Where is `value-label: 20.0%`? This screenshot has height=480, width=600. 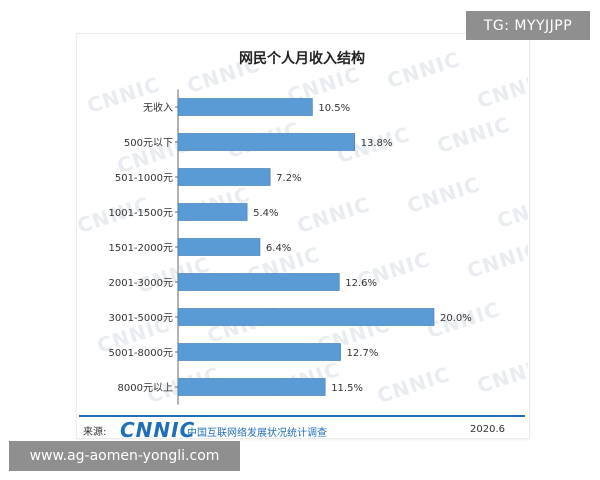 value-label: 20.0% is located at coordinates (456, 318).